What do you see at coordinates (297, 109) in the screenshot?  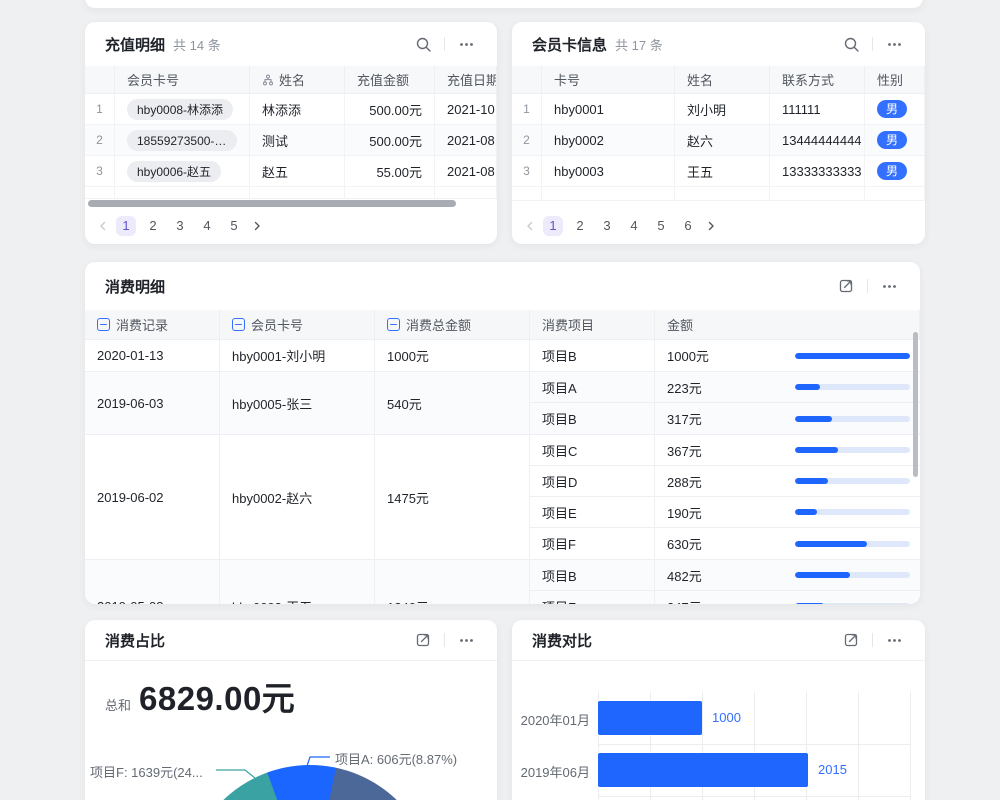 I see `cell-name: 林添添` at bounding box center [297, 109].